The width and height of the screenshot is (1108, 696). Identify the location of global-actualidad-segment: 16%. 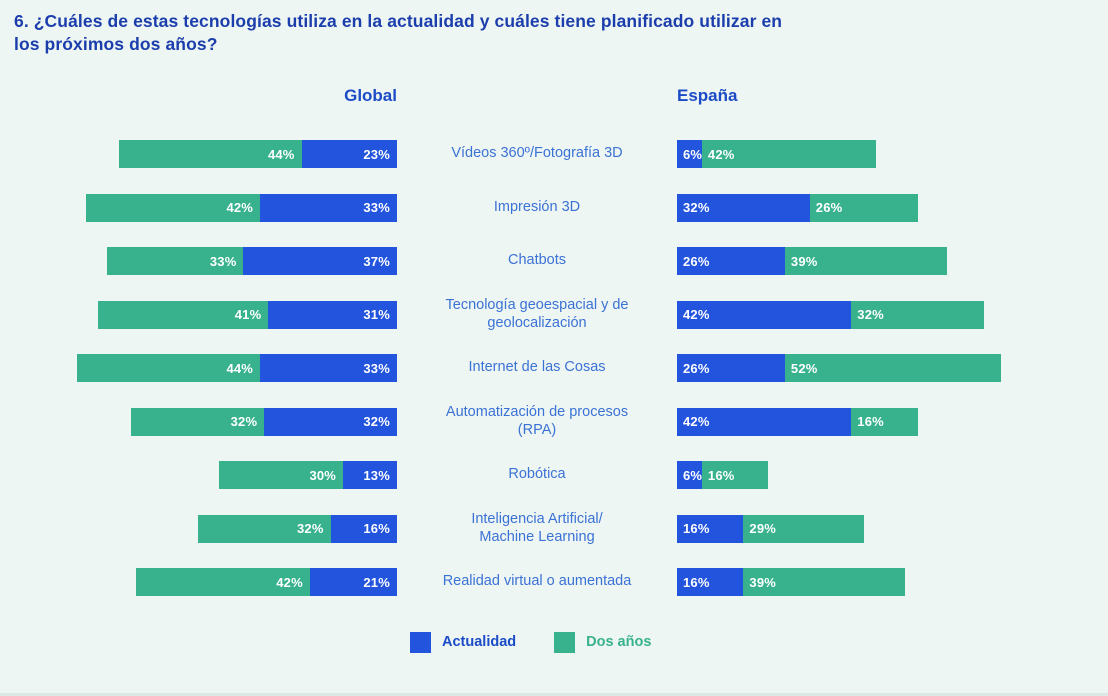
(363, 528).